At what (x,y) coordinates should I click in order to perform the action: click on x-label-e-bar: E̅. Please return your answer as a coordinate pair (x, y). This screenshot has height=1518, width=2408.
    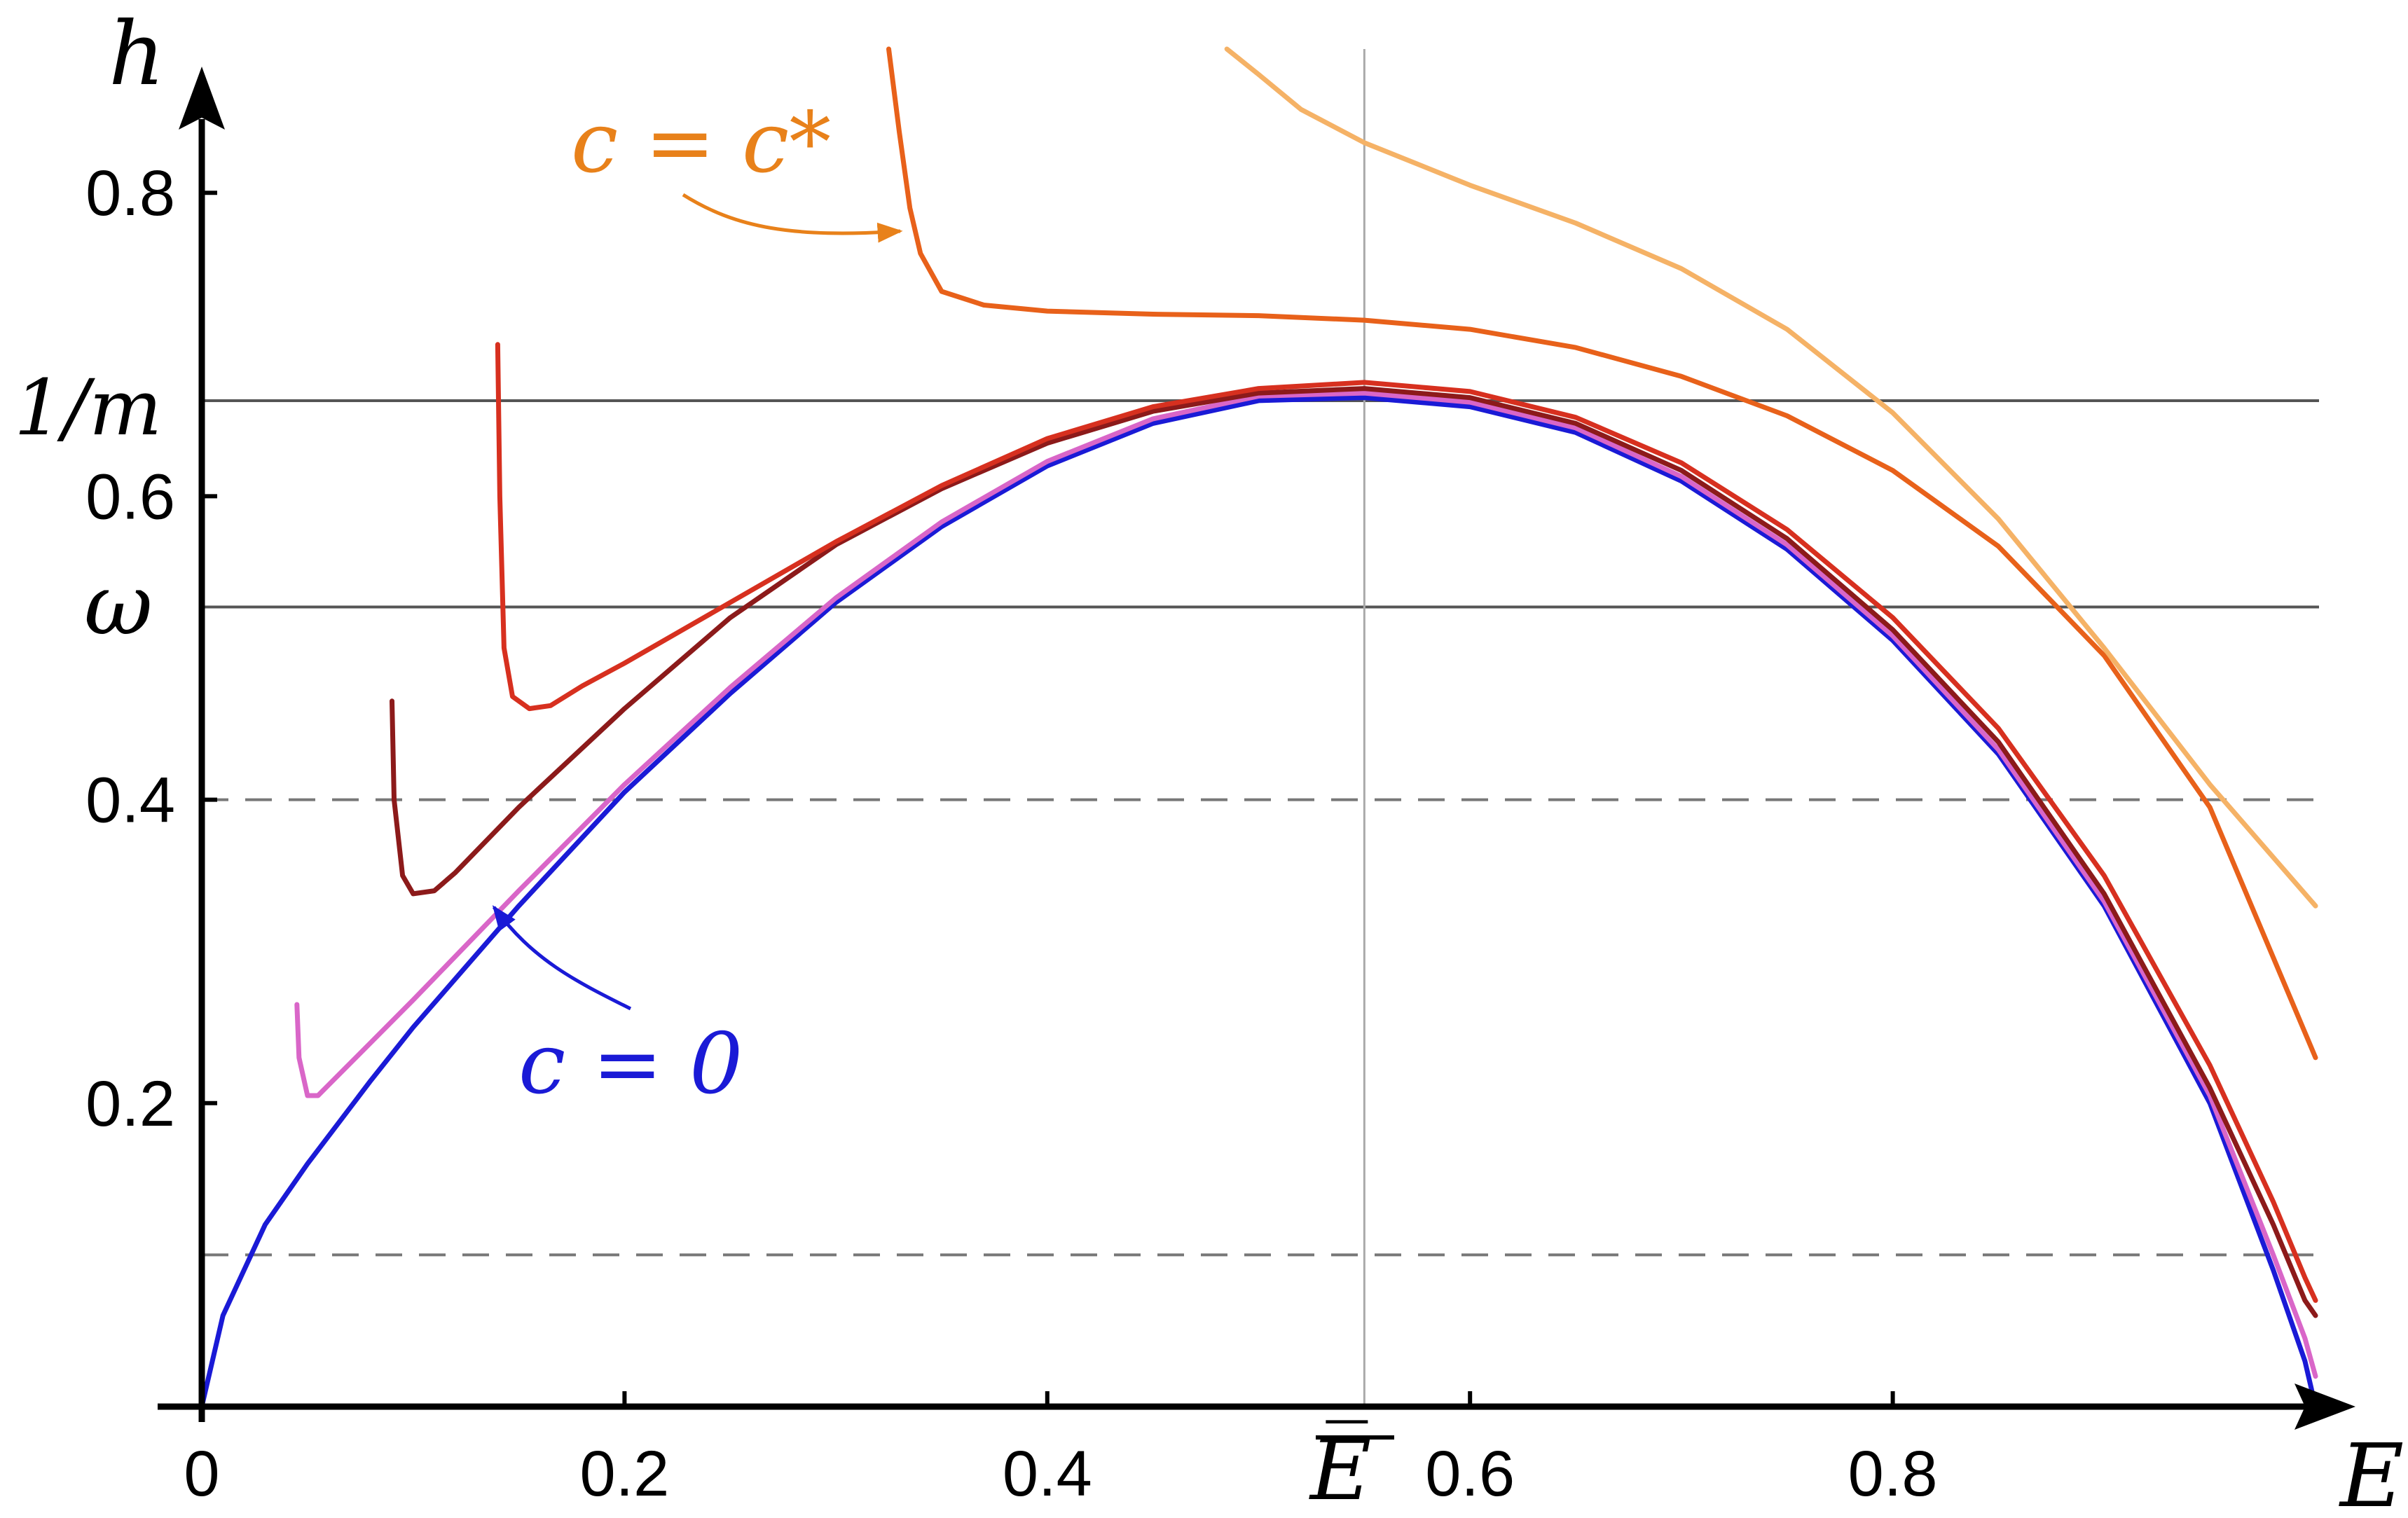
    Looking at the image, I should click on (1340, 1469).